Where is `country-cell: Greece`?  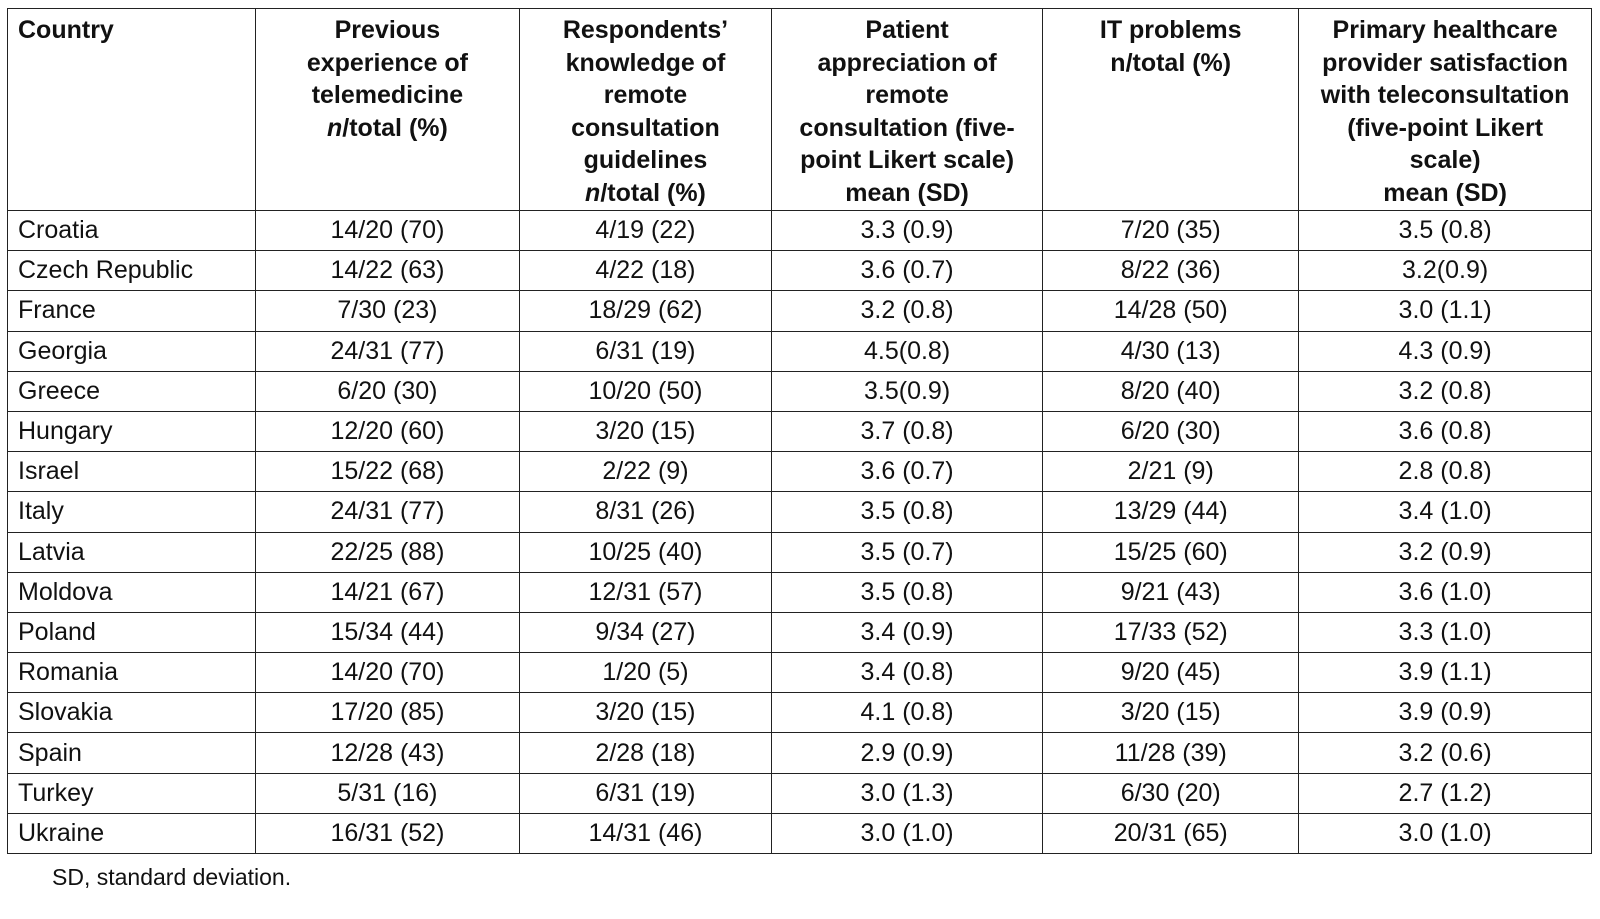 country-cell: Greece is located at coordinates (131, 391).